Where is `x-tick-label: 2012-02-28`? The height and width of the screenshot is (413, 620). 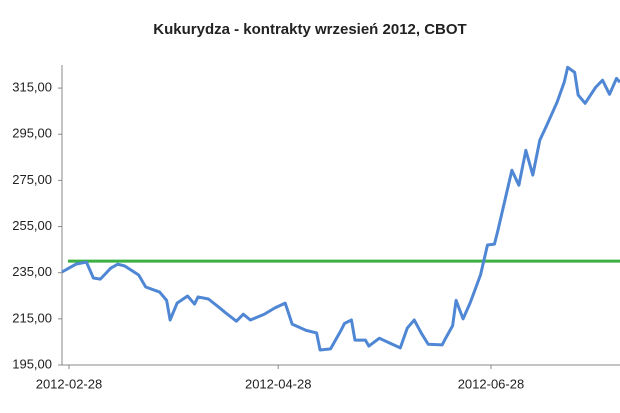 x-tick-label: 2012-02-28 is located at coordinates (69, 383).